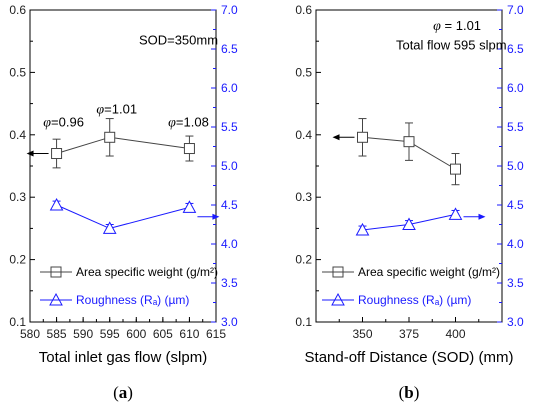 Image resolution: width=550 pixels, height=408 pixels. What do you see at coordinates (189, 334) in the screenshot?
I see `x-tick-label: 610` at bounding box center [189, 334].